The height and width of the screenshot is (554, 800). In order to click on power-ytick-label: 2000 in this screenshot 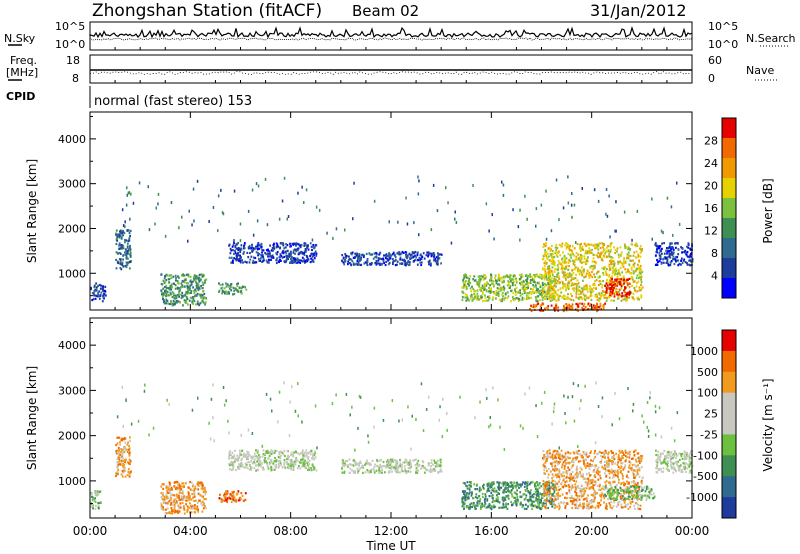, I will do `click(72, 228)`.